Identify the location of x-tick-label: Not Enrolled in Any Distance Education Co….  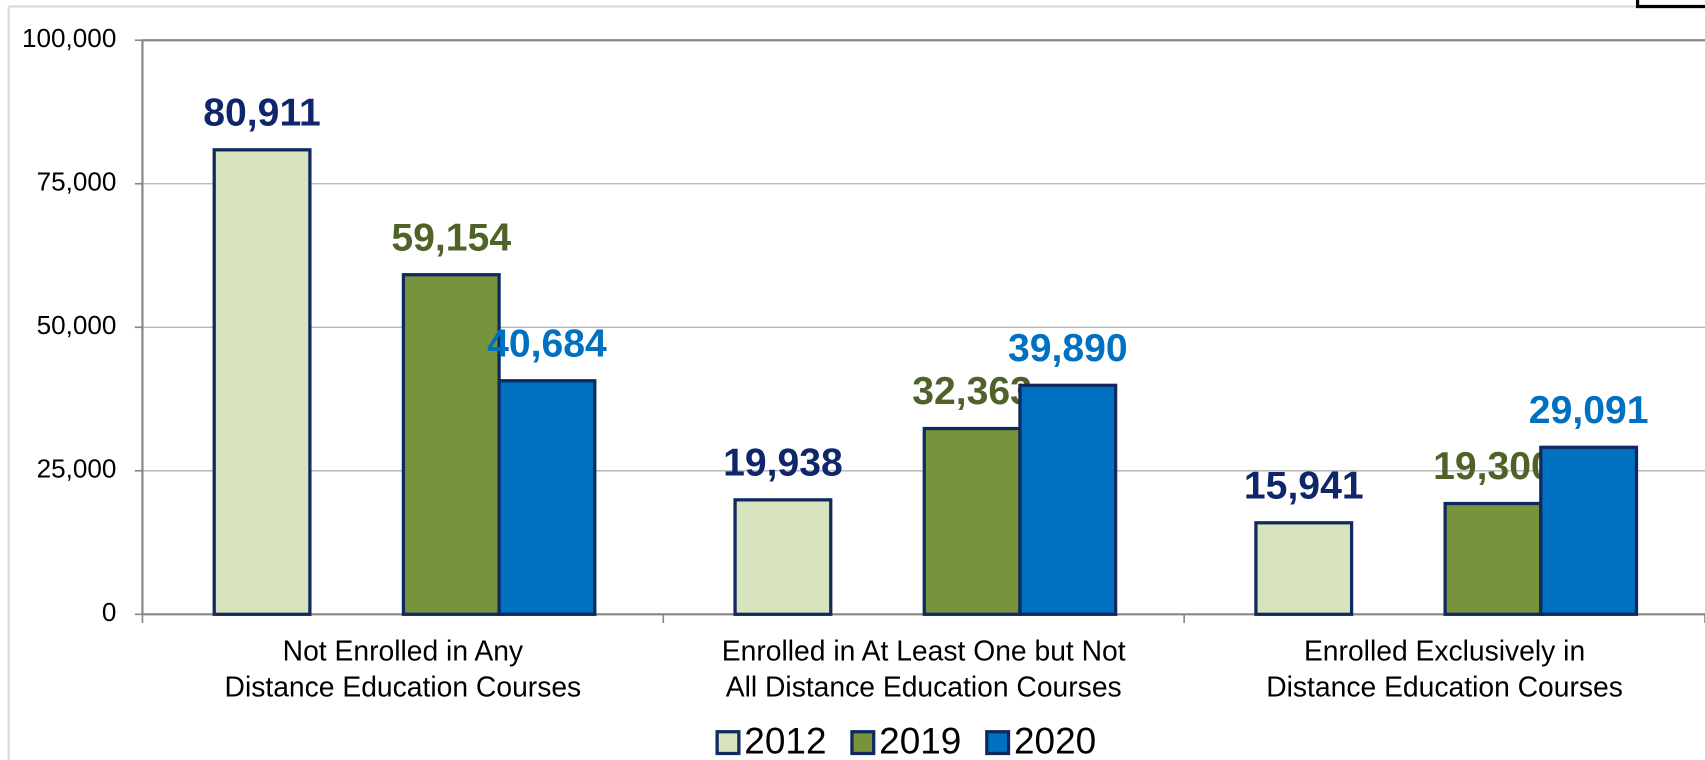
(403, 669).